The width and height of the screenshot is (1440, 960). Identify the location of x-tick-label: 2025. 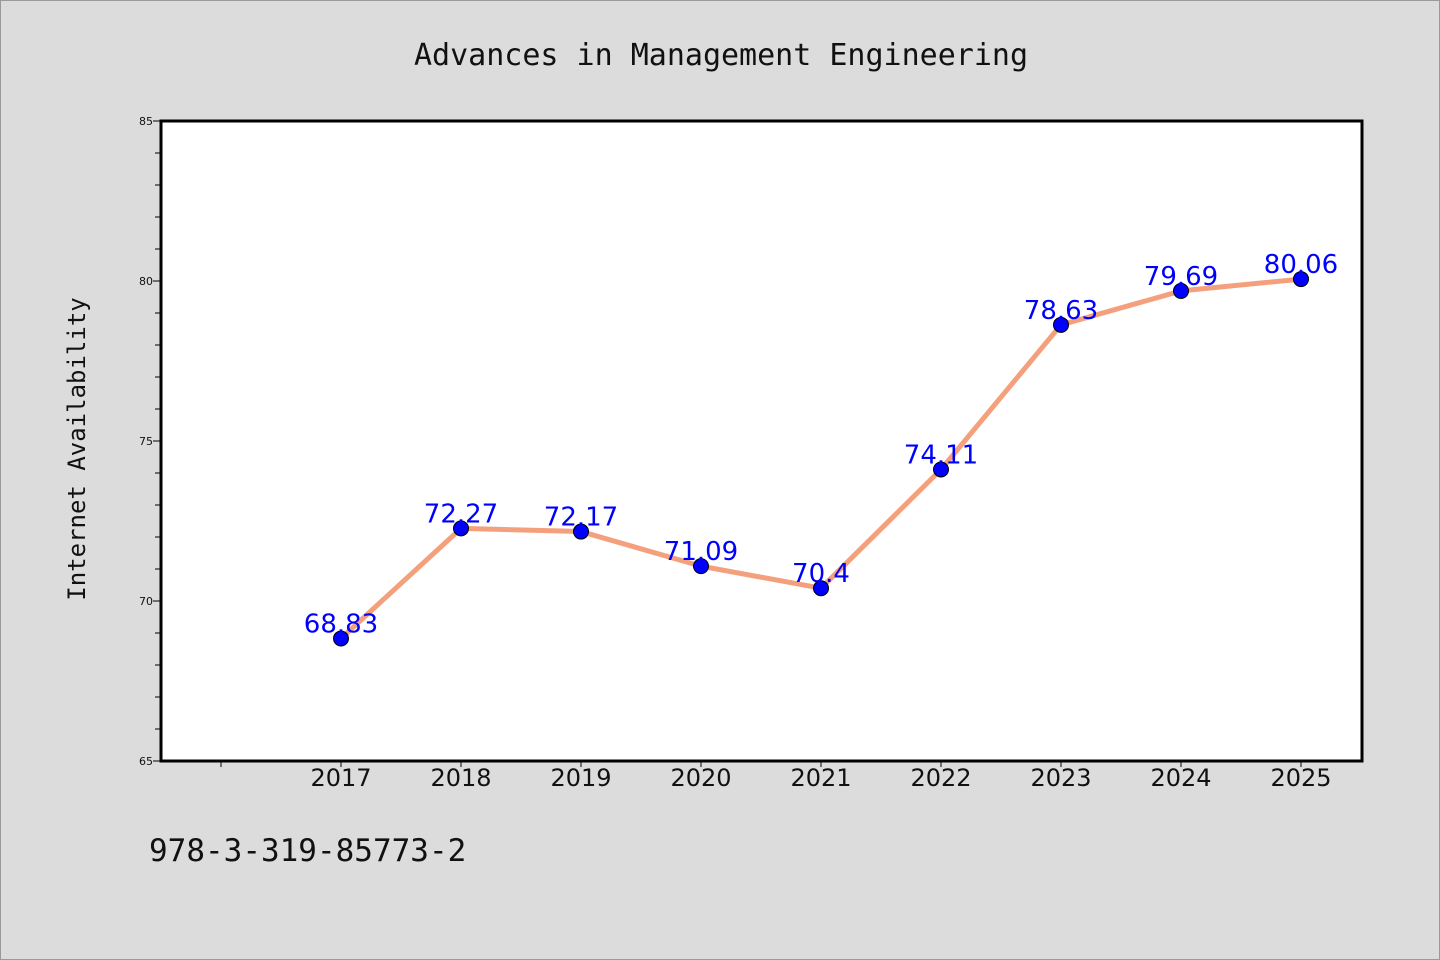
(1300, 778).